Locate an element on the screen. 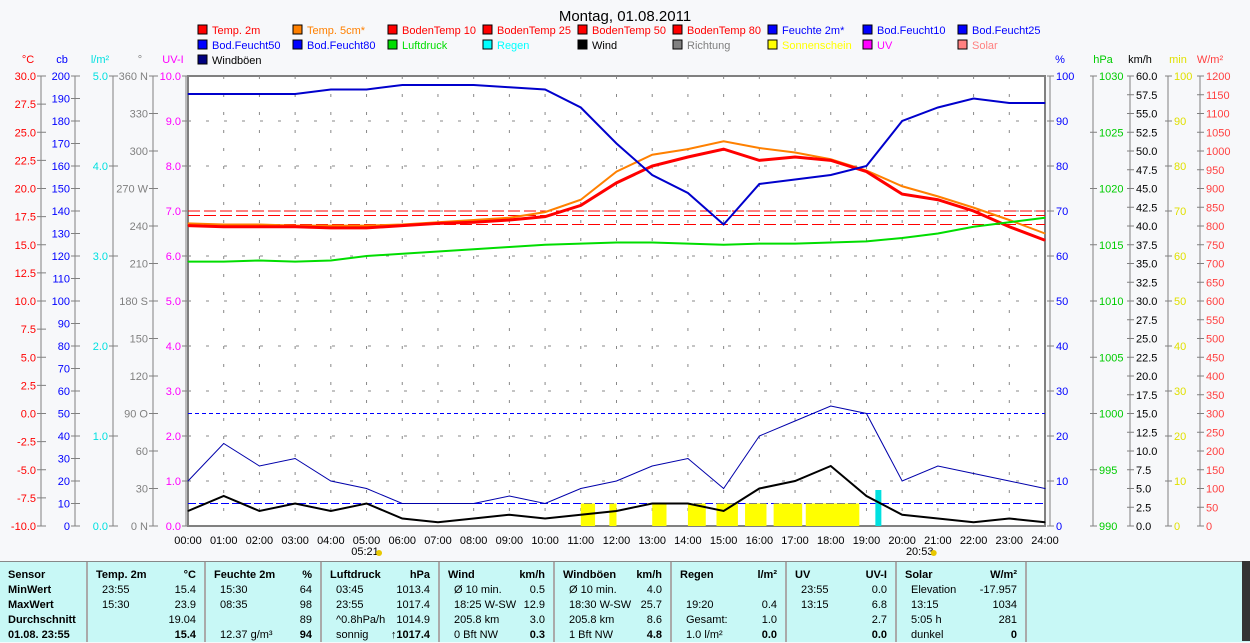 This screenshot has width=1250, height=643. x-tick-label: 01:00 is located at coordinates (224, 541).